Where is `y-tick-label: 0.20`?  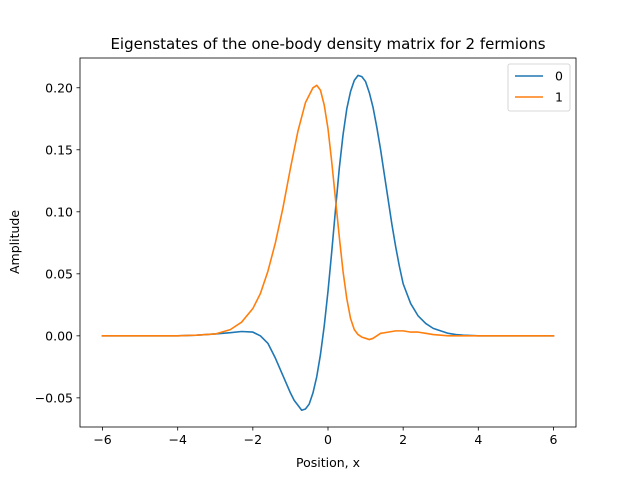 y-tick-label: 0.20 is located at coordinates (59, 87).